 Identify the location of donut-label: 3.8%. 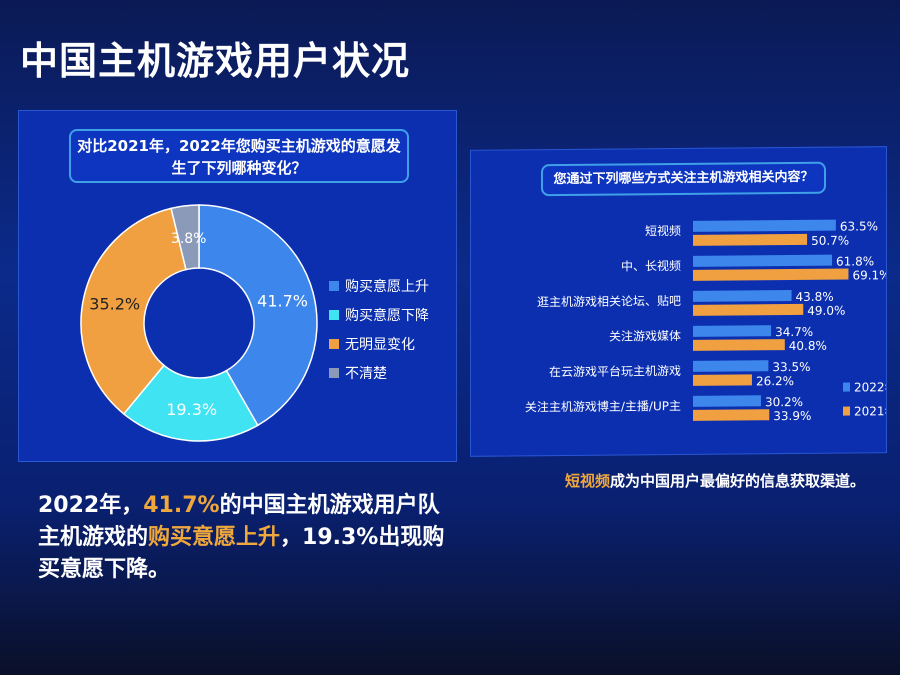
(189, 239).